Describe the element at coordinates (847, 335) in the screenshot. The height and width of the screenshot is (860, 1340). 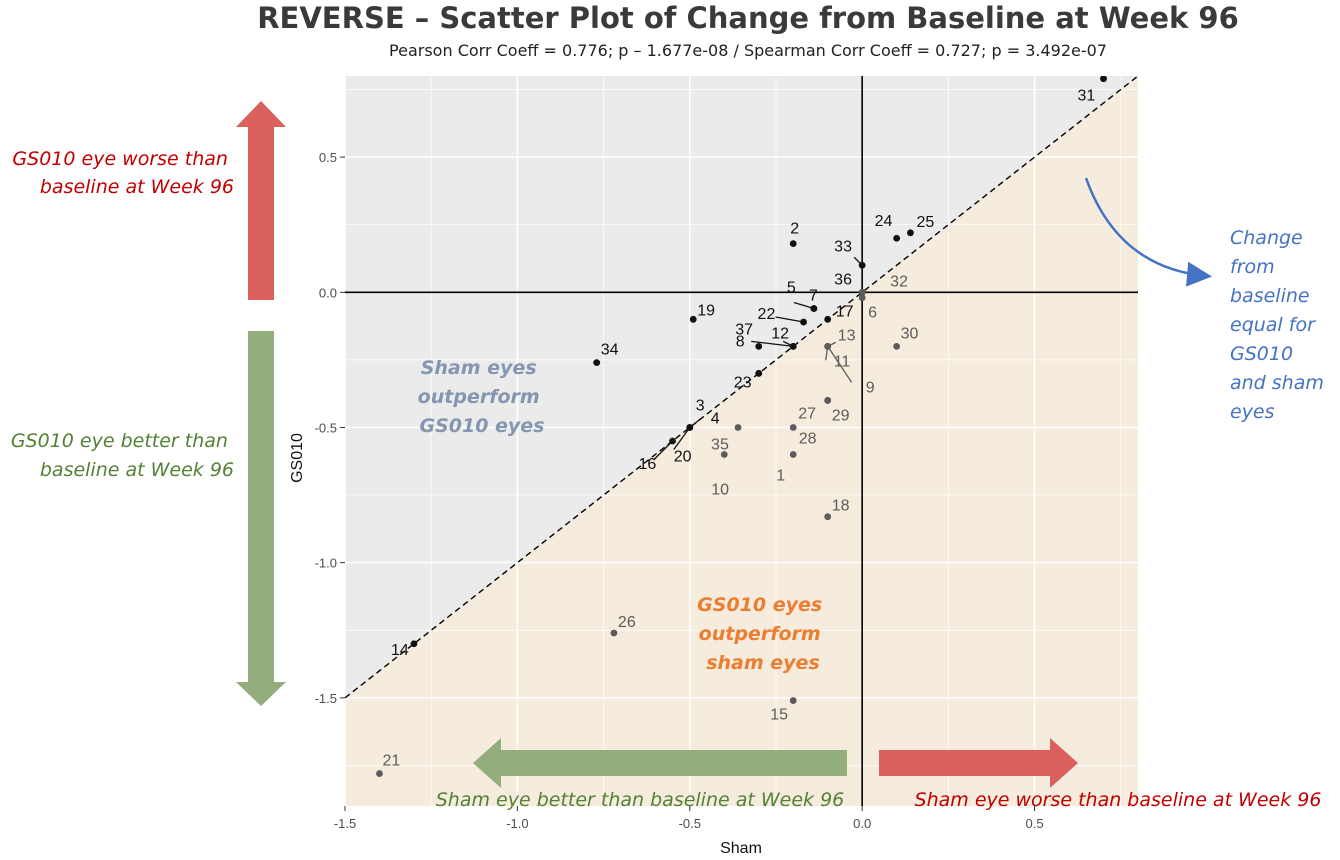
I see `point-label-13: 13` at that location.